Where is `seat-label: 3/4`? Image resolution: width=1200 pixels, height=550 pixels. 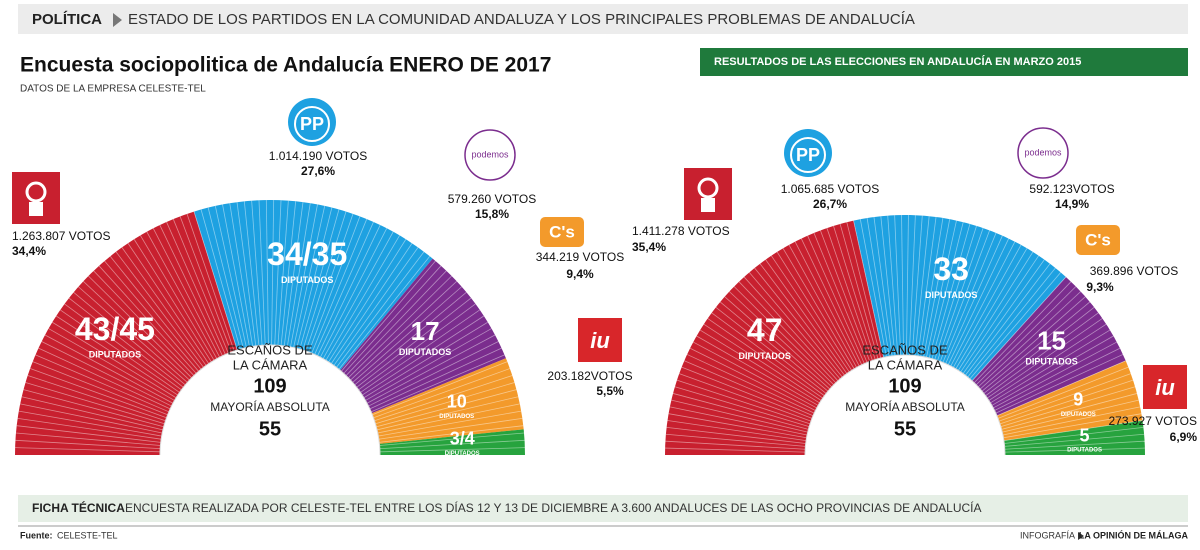
seat-label: 3/4 is located at coordinates (462, 439).